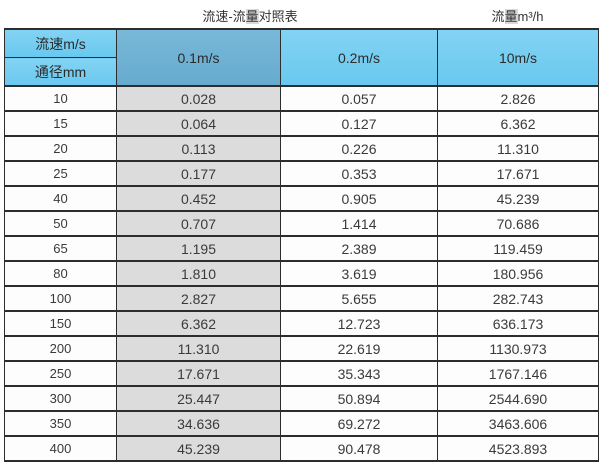 The width and height of the screenshot is (600, 466). What do you see at coordinates (60, 373) in the screenshot?
I see `diameter-cell: 250` at bounding box center [60, 373].